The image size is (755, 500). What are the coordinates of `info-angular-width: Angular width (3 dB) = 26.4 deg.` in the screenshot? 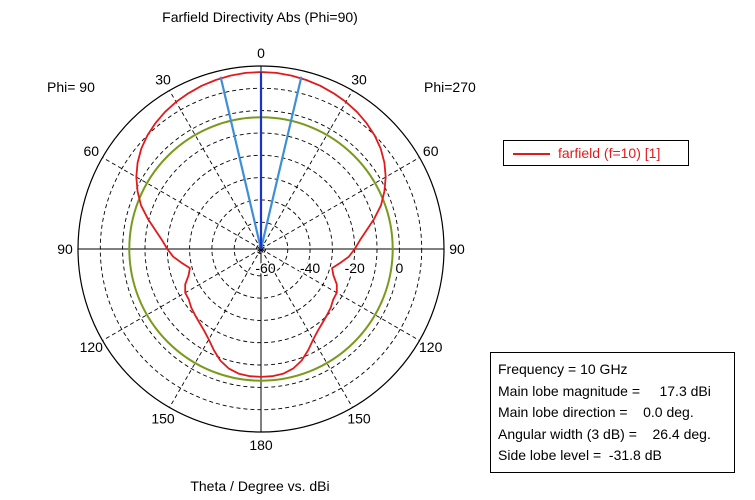 It's located at (604, 433).